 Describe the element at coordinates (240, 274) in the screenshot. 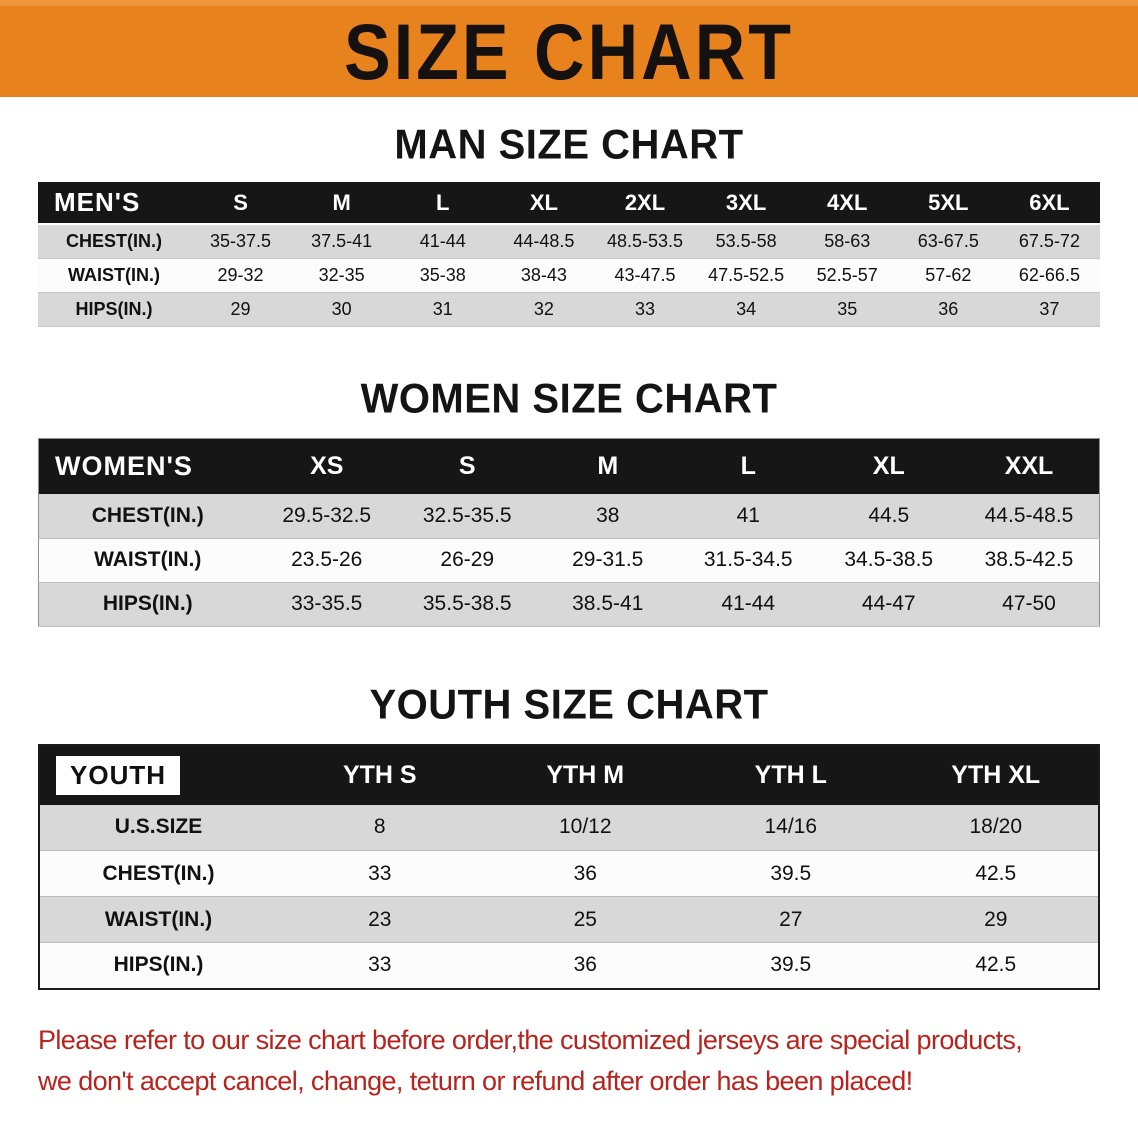

I see `size-value: 29-32` at that location.